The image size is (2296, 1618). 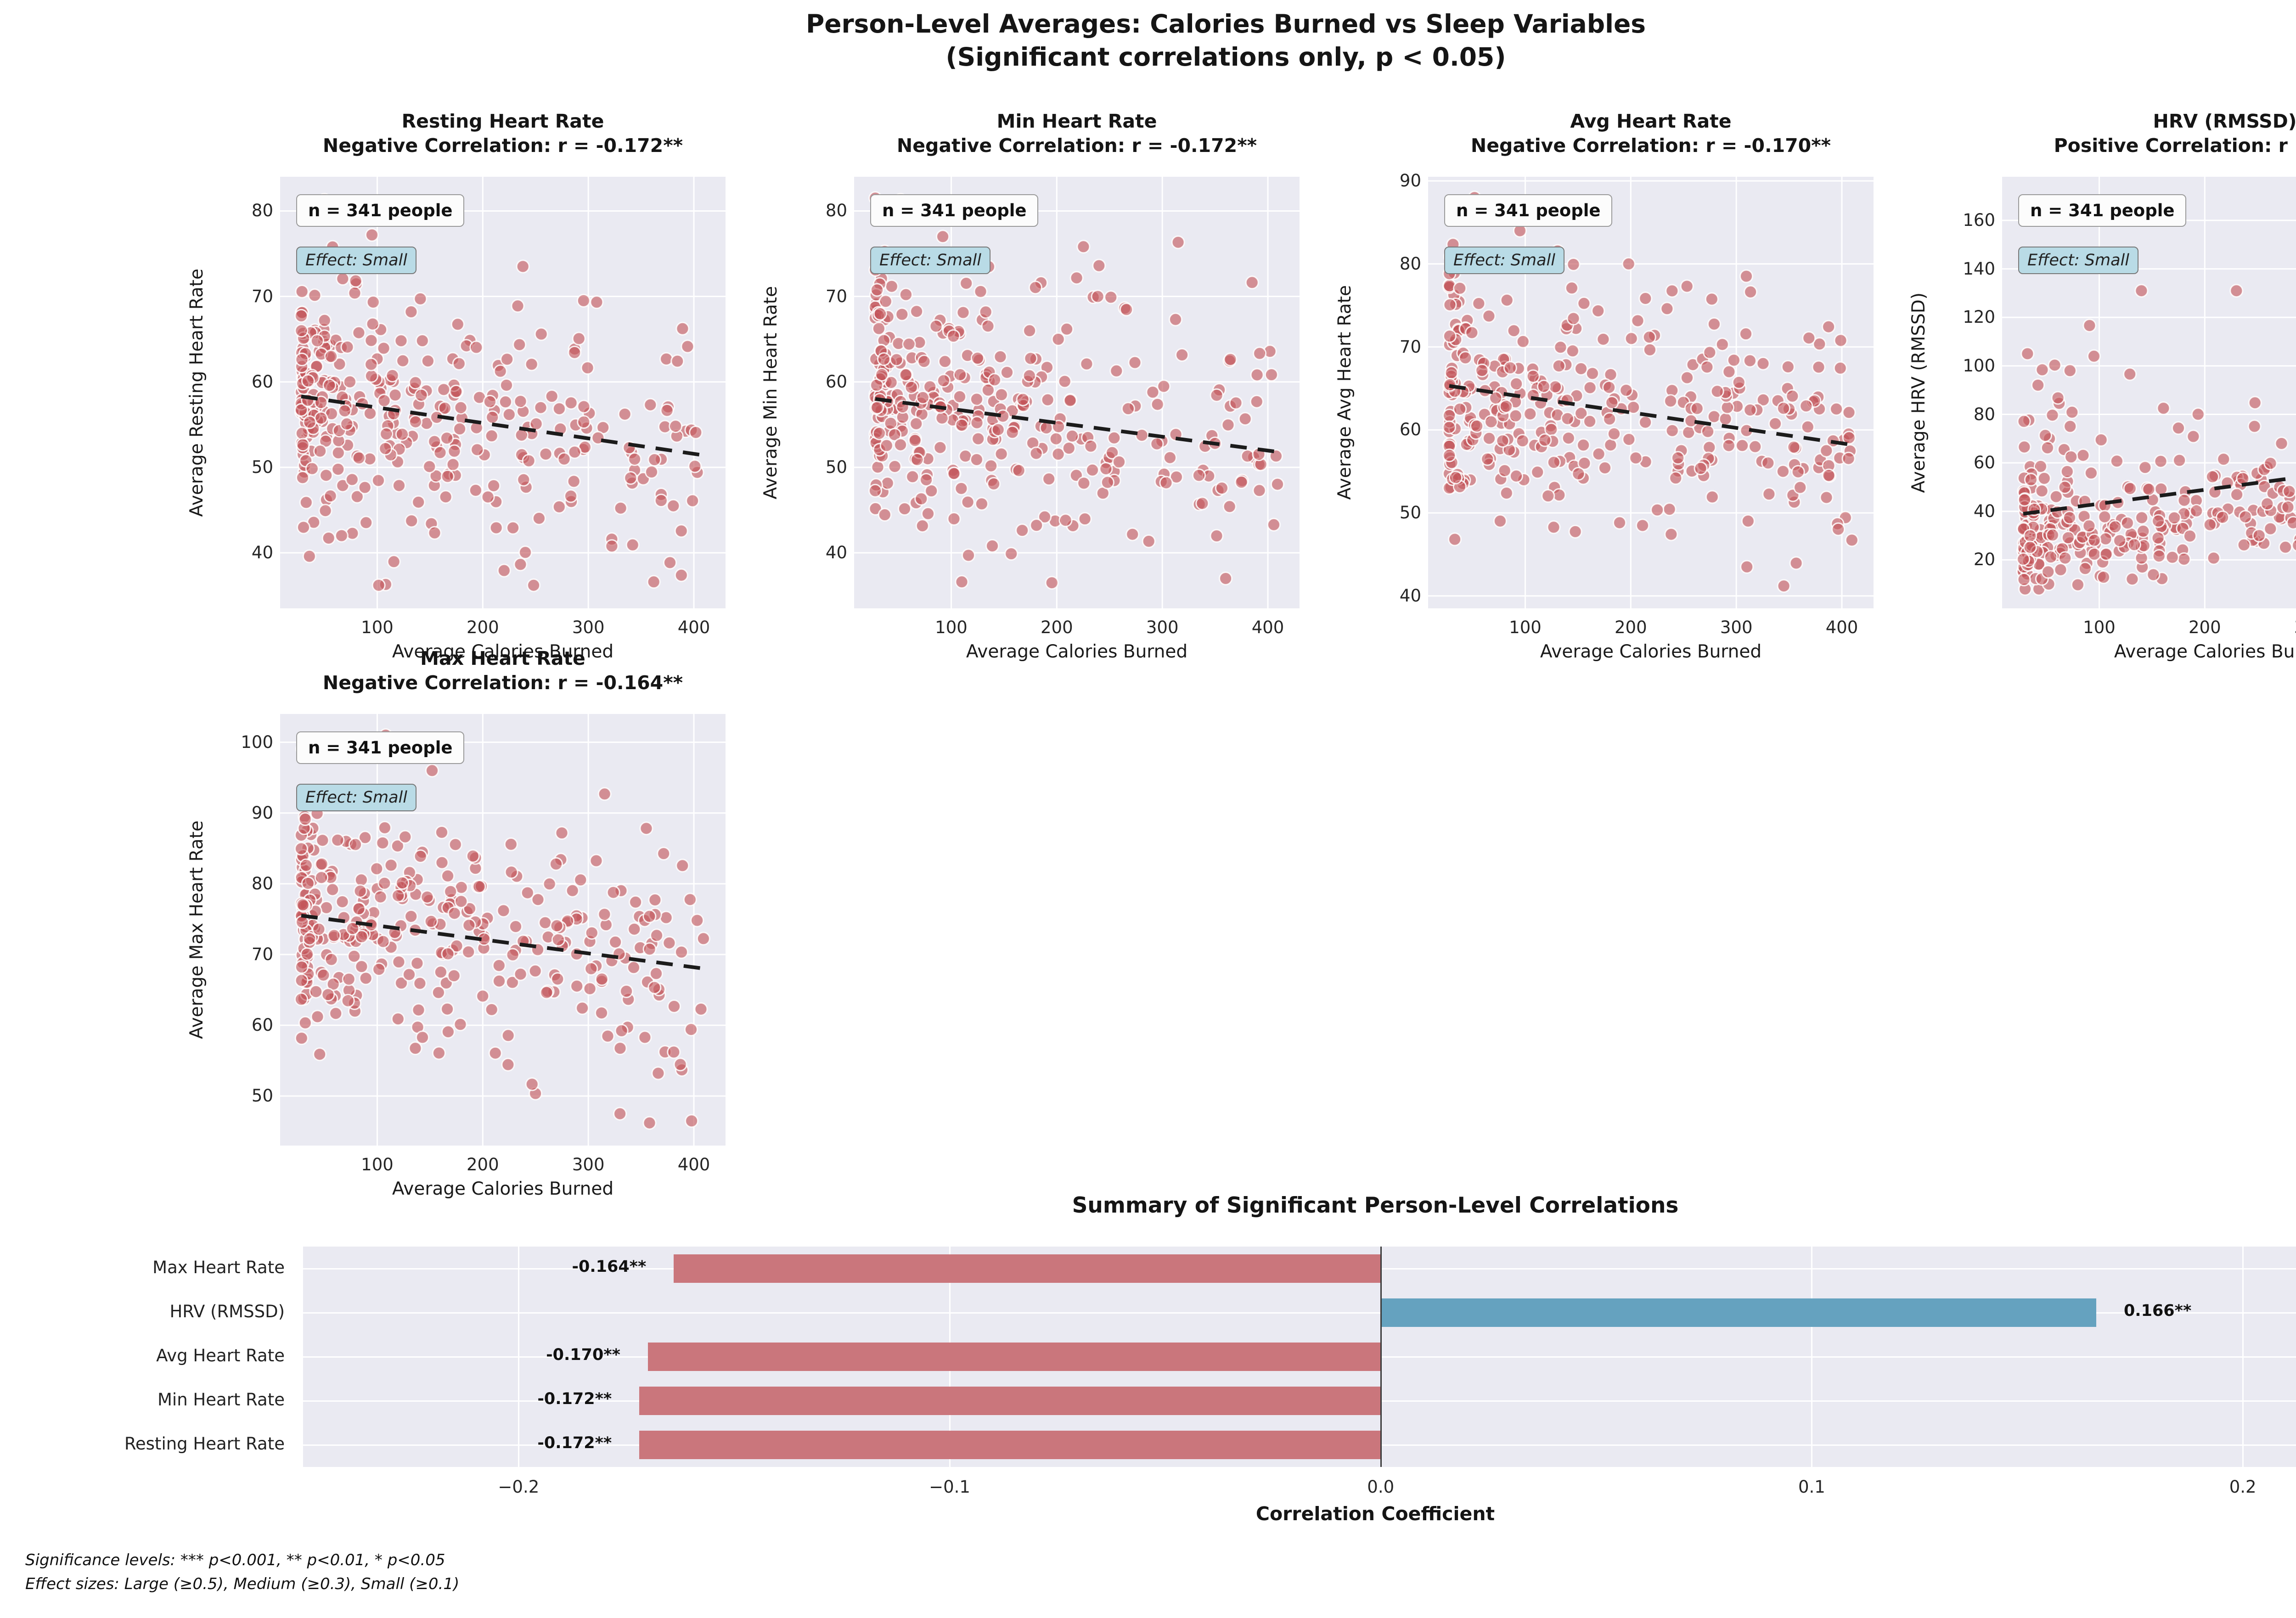 What do you see at coordinates (2149, 392) in the screenshot?
I see `scatter-svg` at bounding box center [2149, 392].